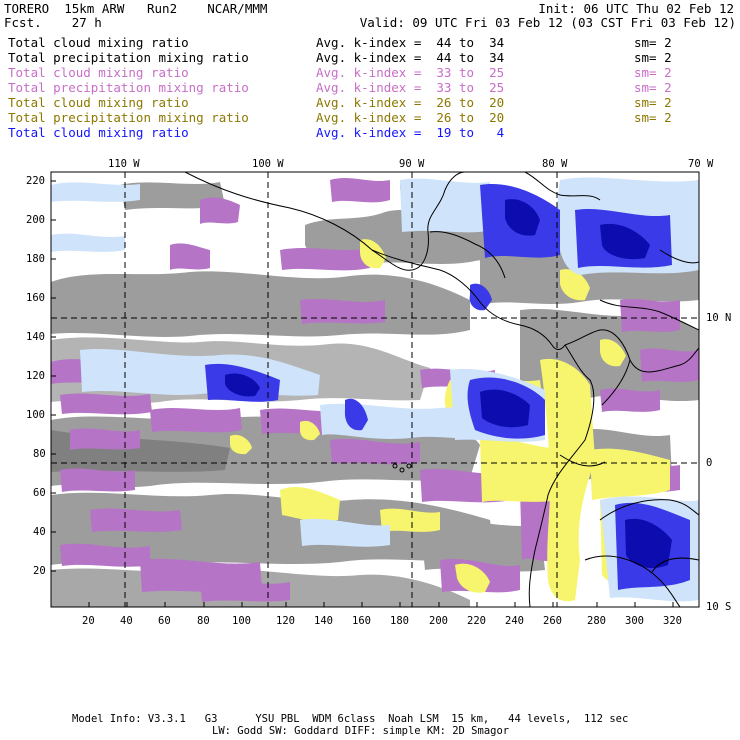 The height and width of the screenshot is (740, 740). Describe the element at coordinates (709, 463) in the screenshot. I see `lat-label: 0` at that location.